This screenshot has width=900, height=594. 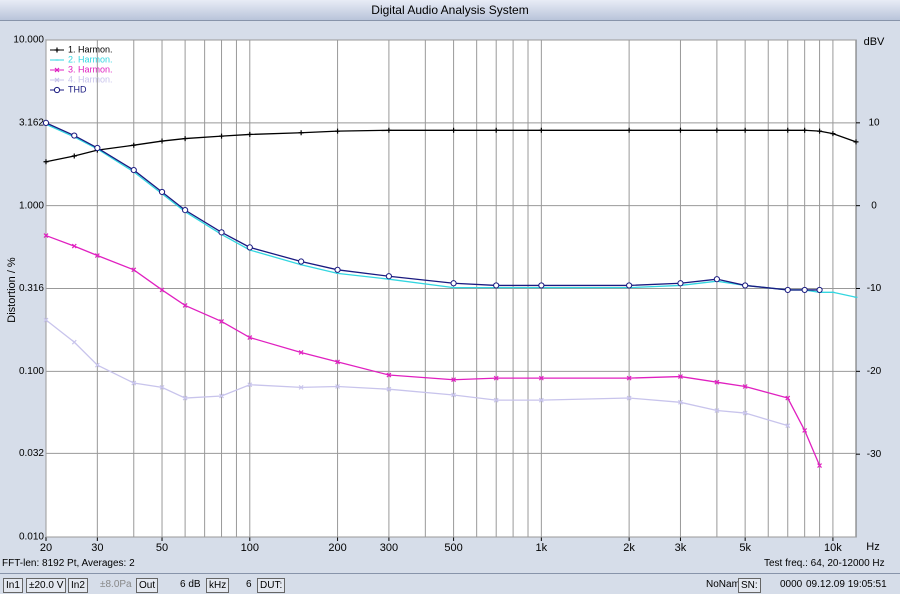 What do you see at coordinates (726, 584) in the screenshot?
I see `dut-name: NoName` at bounding box center [726, 584].